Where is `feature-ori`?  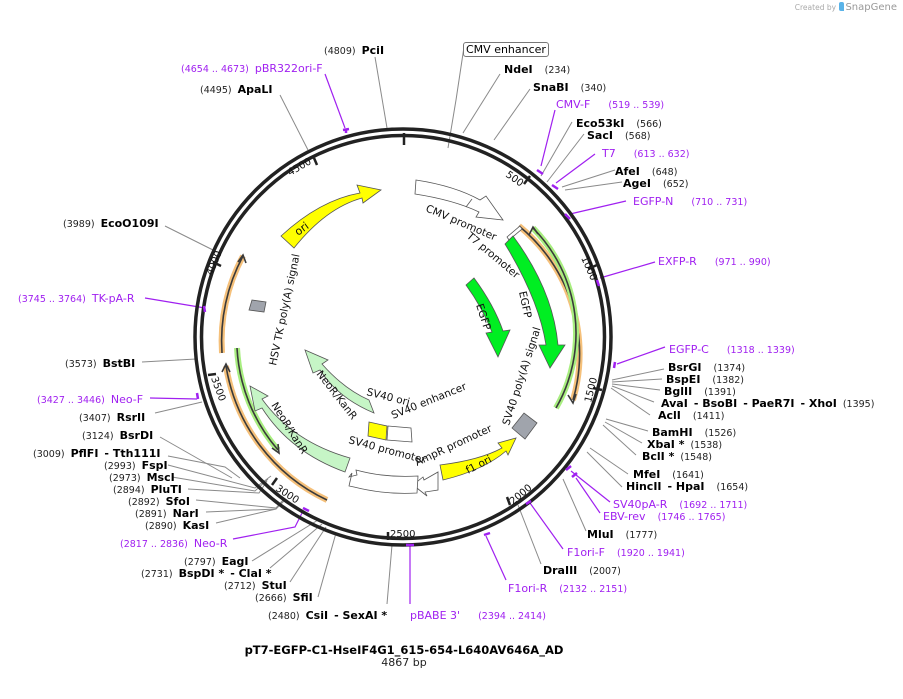 feature-ori is located at coordinates (331, 216).